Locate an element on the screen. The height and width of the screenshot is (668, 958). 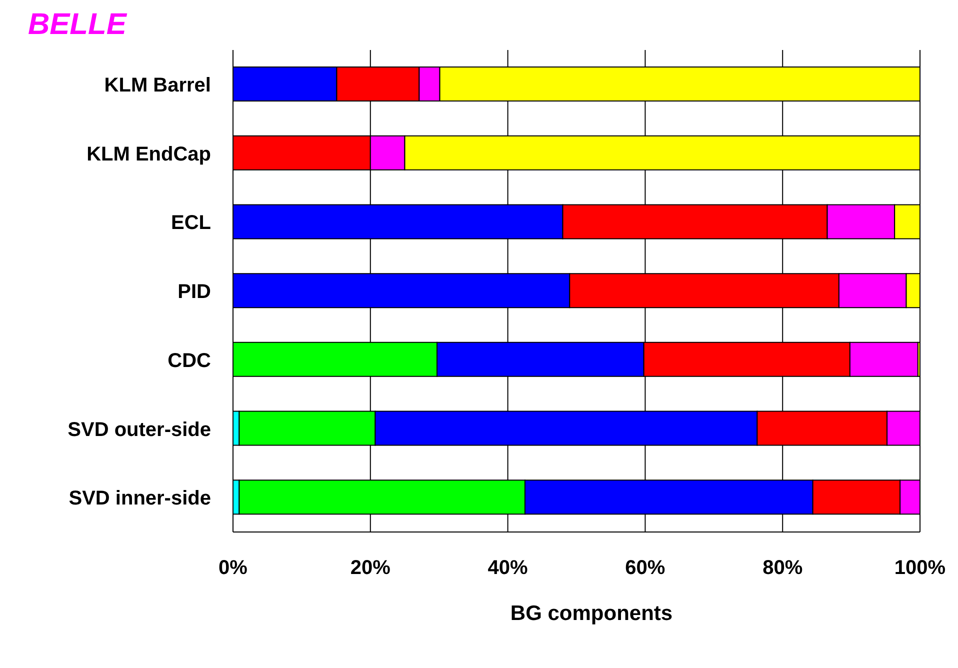
x-tick-label: 0% is located at coordinates (233, 568).